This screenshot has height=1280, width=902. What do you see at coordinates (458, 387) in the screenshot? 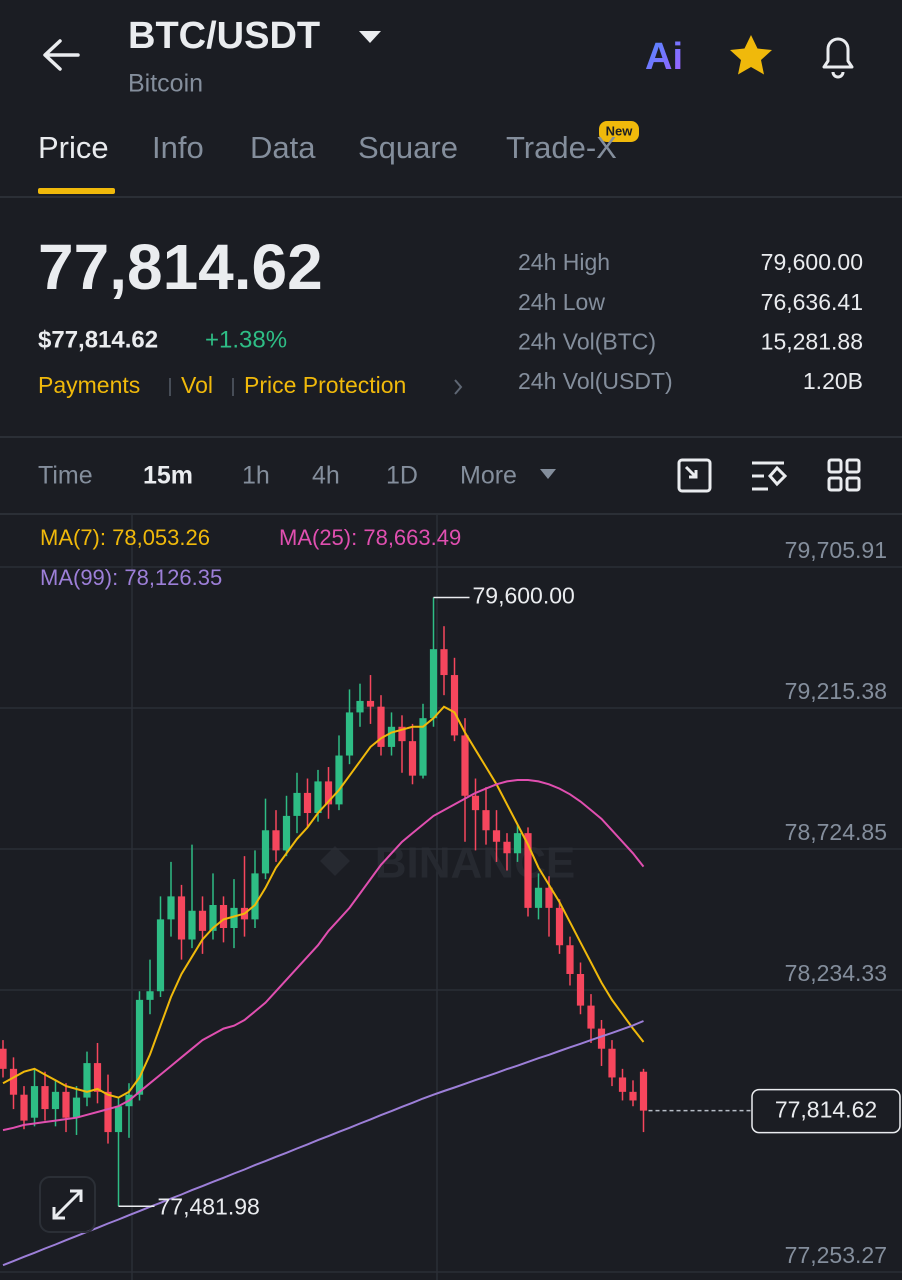
I see `chevron` at bounding box center [458, 387].